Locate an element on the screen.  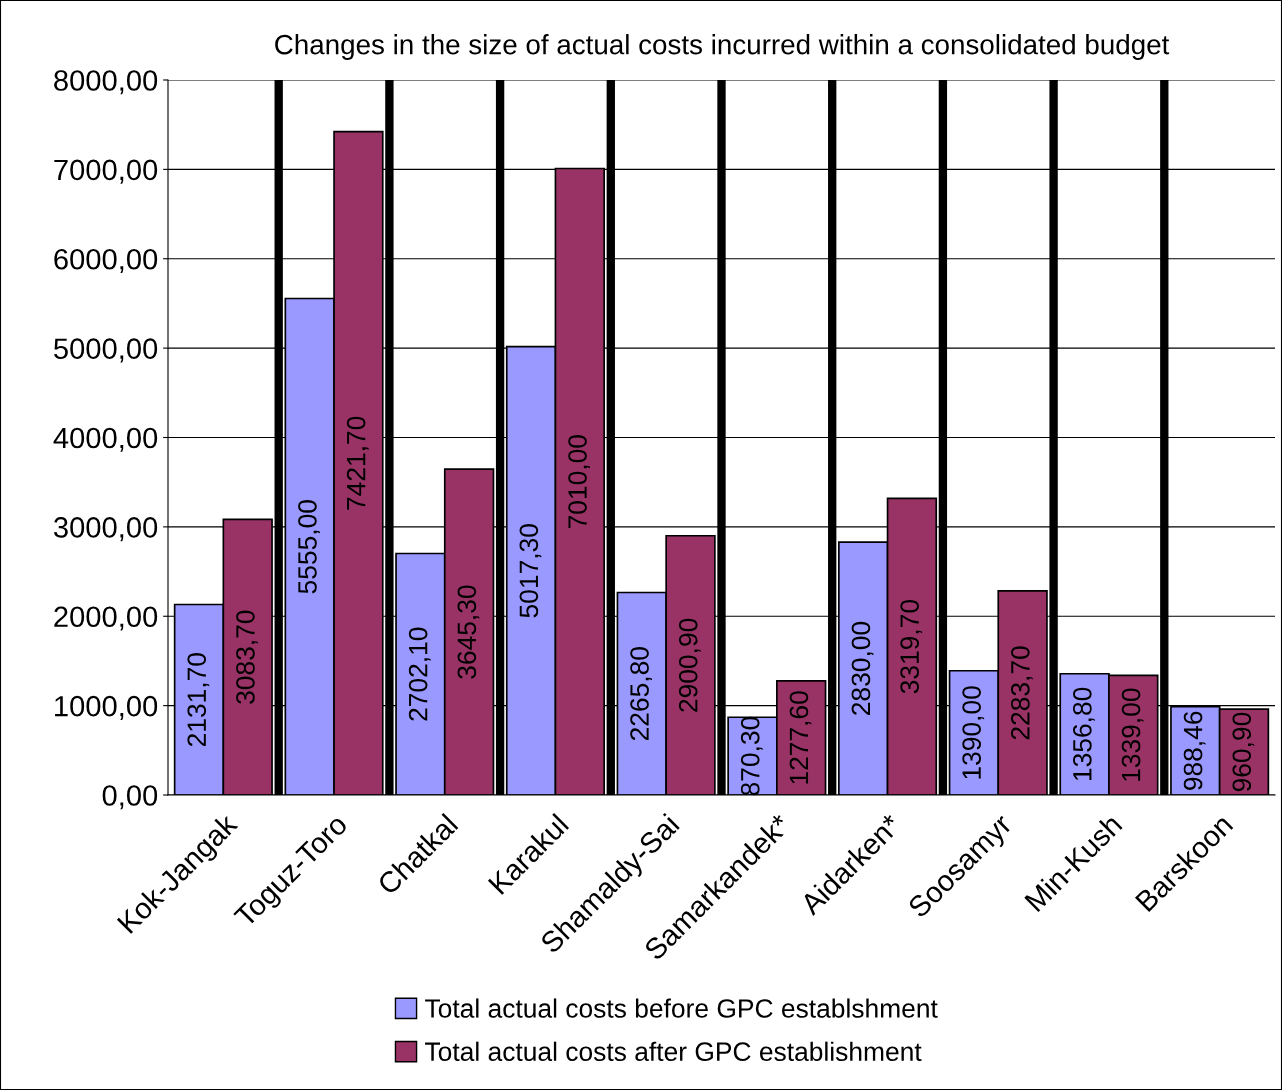
data-label: 3645,30 is located at coordinates (468, 632).